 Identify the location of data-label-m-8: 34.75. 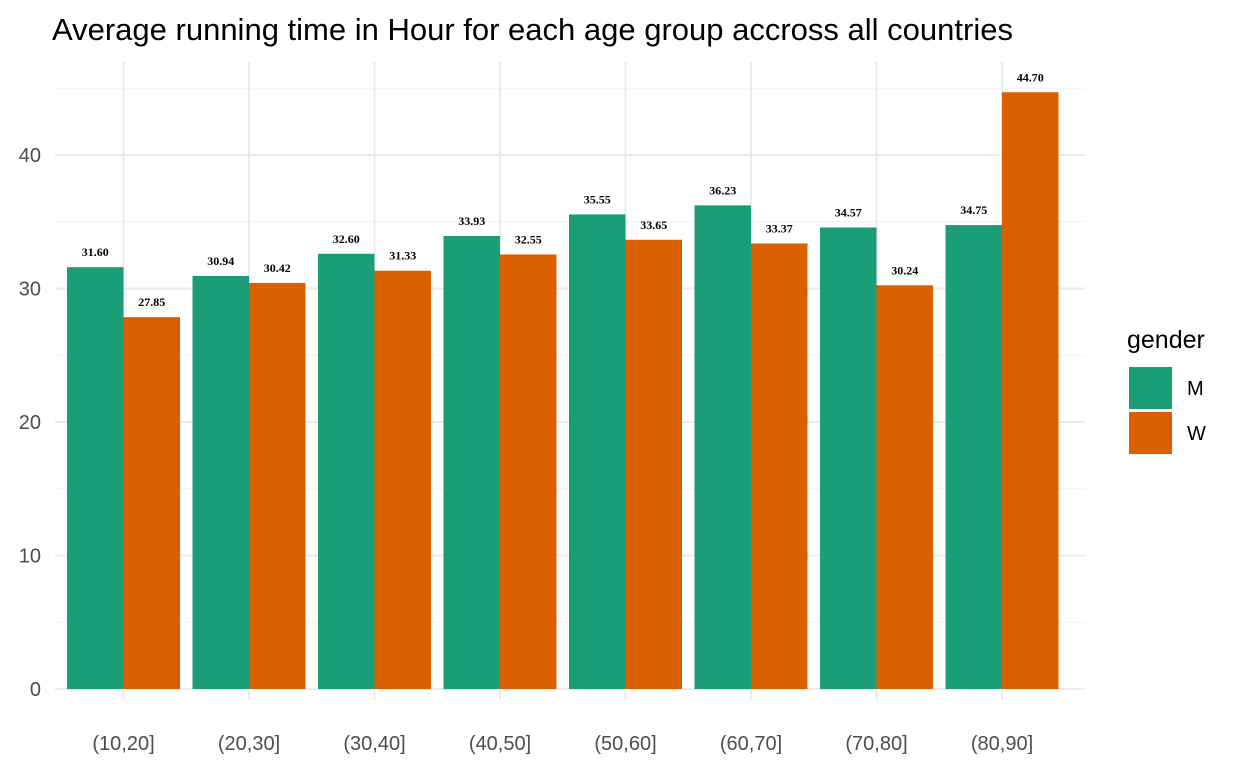
(973, 210).